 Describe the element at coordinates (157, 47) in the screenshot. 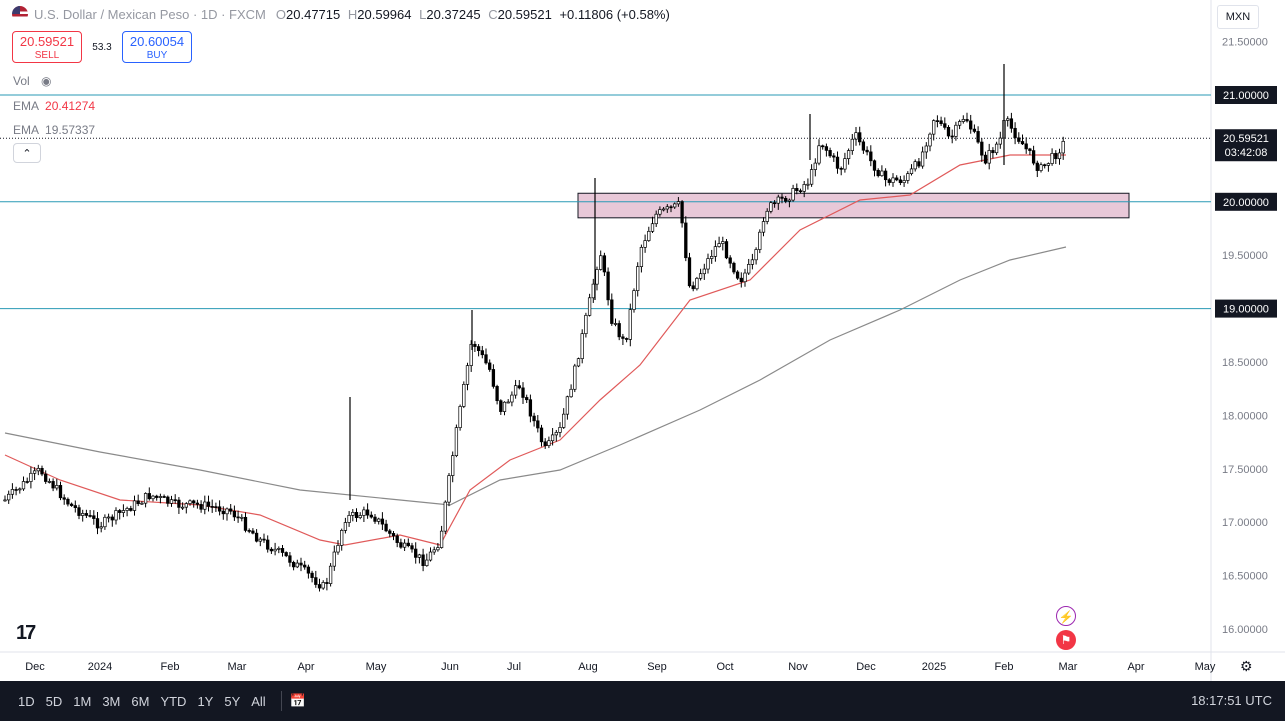

I see `buy-button: 20.60054 BUY` at that location.